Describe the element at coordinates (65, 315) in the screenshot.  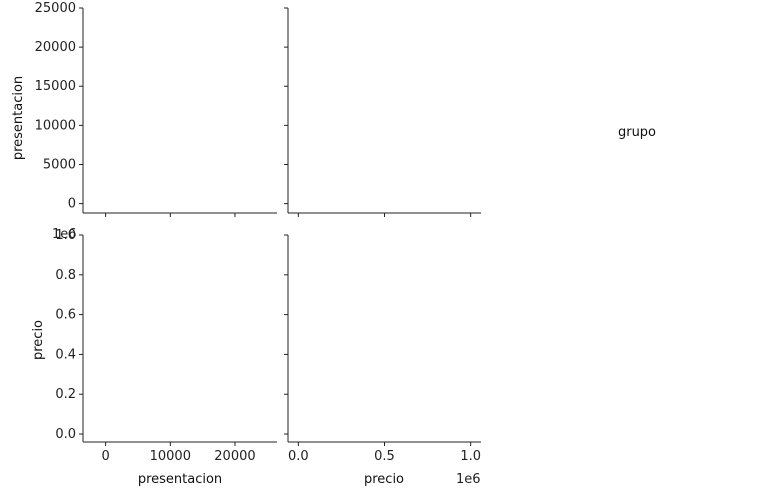
I see `ytick-label: 0.6` at that location.